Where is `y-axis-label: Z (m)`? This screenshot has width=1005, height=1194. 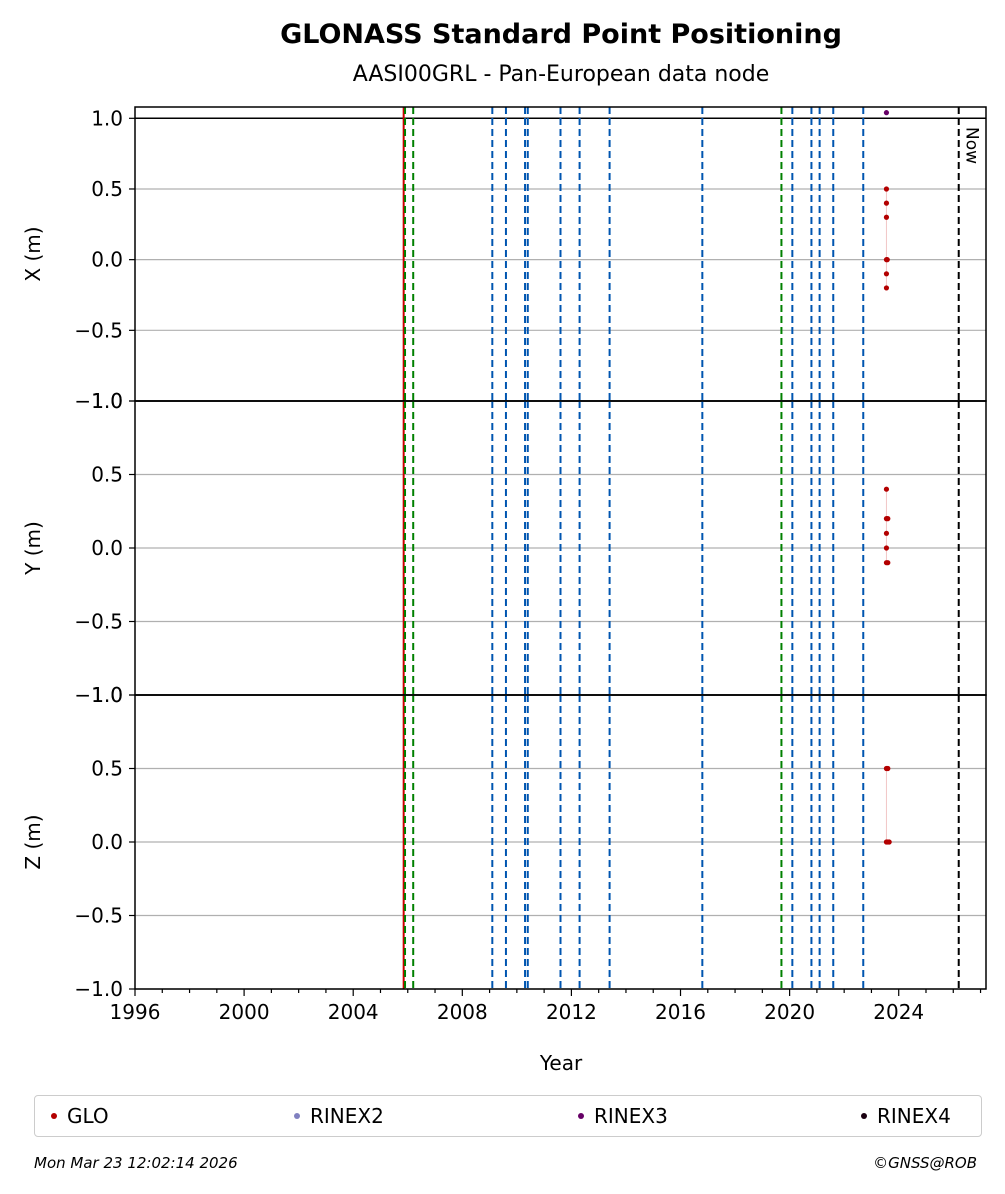 y-axis-label: Z (m) is located at coordinates (33, 841).